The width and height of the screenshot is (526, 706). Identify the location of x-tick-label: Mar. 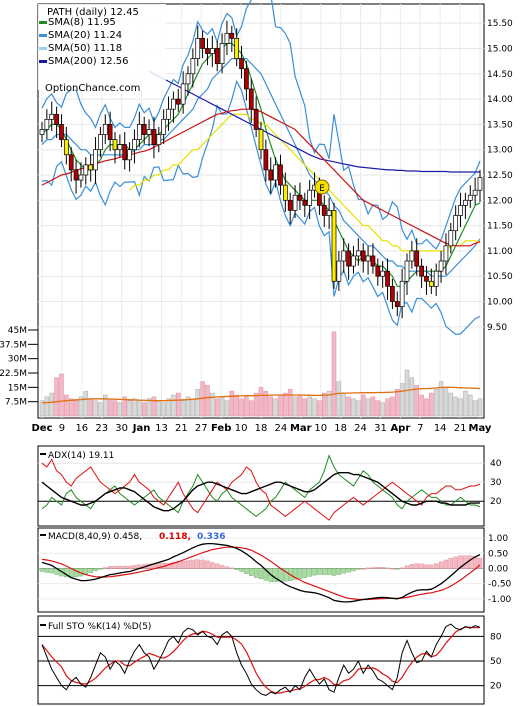
(301, 428).